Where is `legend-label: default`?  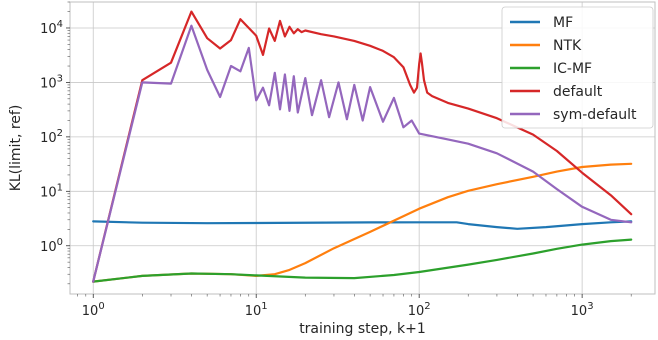 legend-label: default is located at coordinates (578, 92).